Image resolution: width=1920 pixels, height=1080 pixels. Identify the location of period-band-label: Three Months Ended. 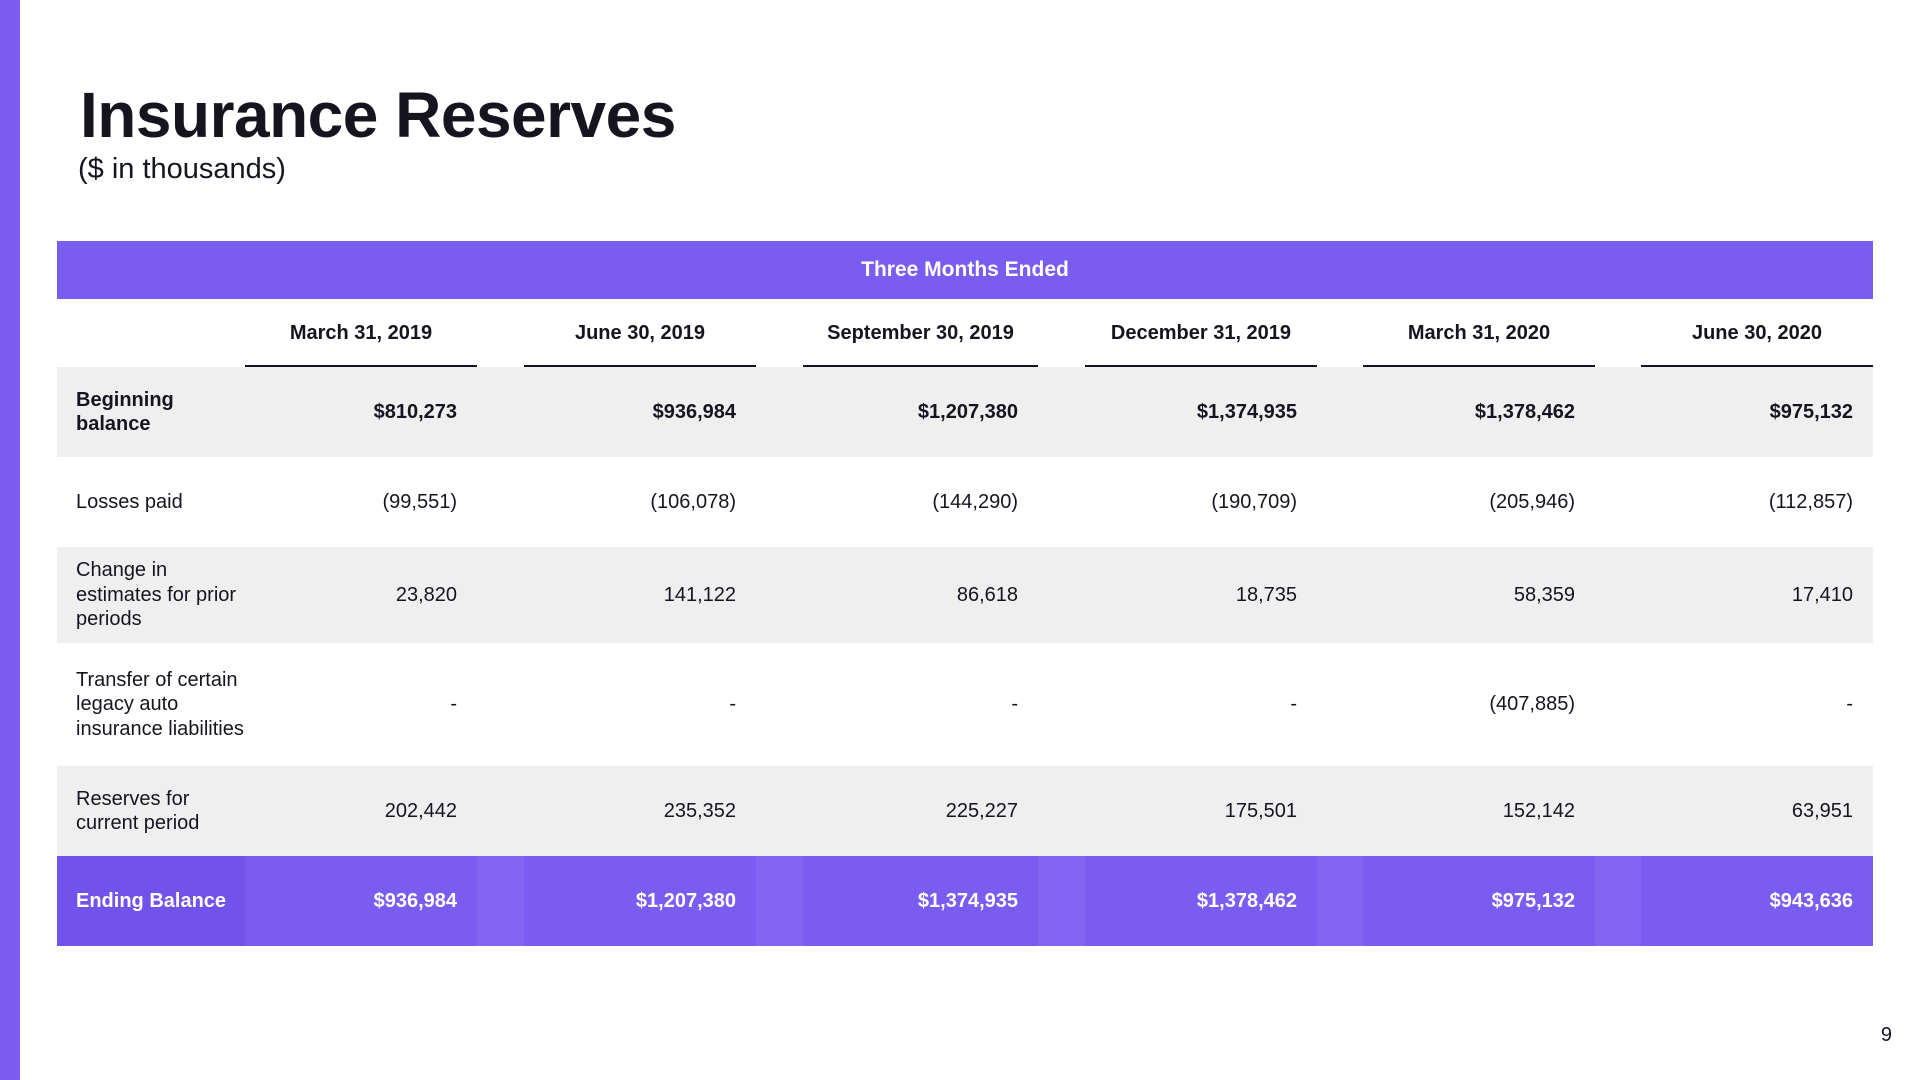
(965, 269).